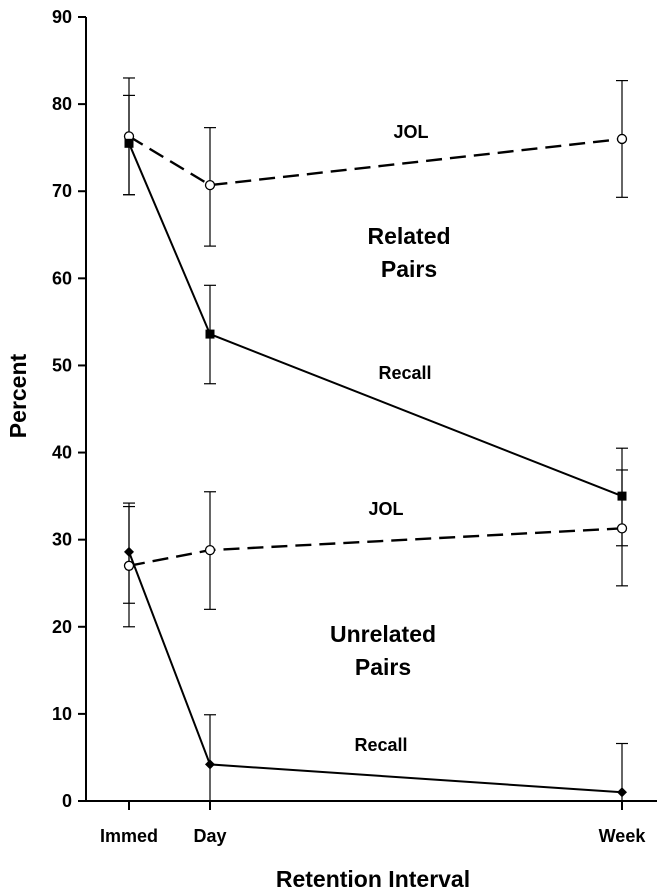 This screenshot has width=661, height=891. Describe the element at coordinates (62, 278) in the screenshot. I see `y-tick-label: 60` at that location.